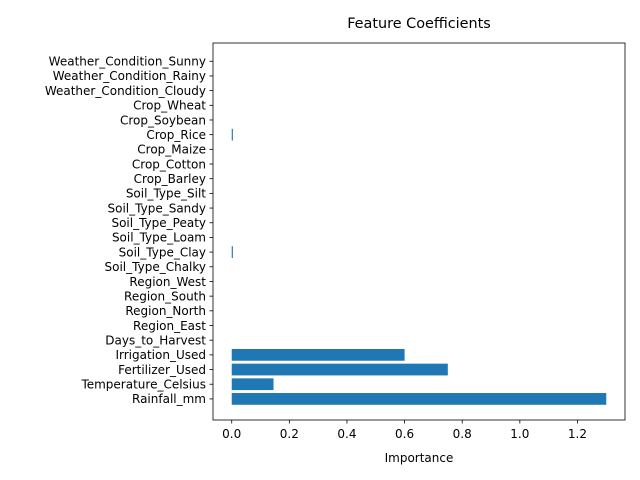 The height and width of the screenshot is (480, 640). What do you see at coordinates (127, 62) in the screenshot?
I see `y-tick-label: Weather_Condition_Sunny` at bounding box center [127, 62].